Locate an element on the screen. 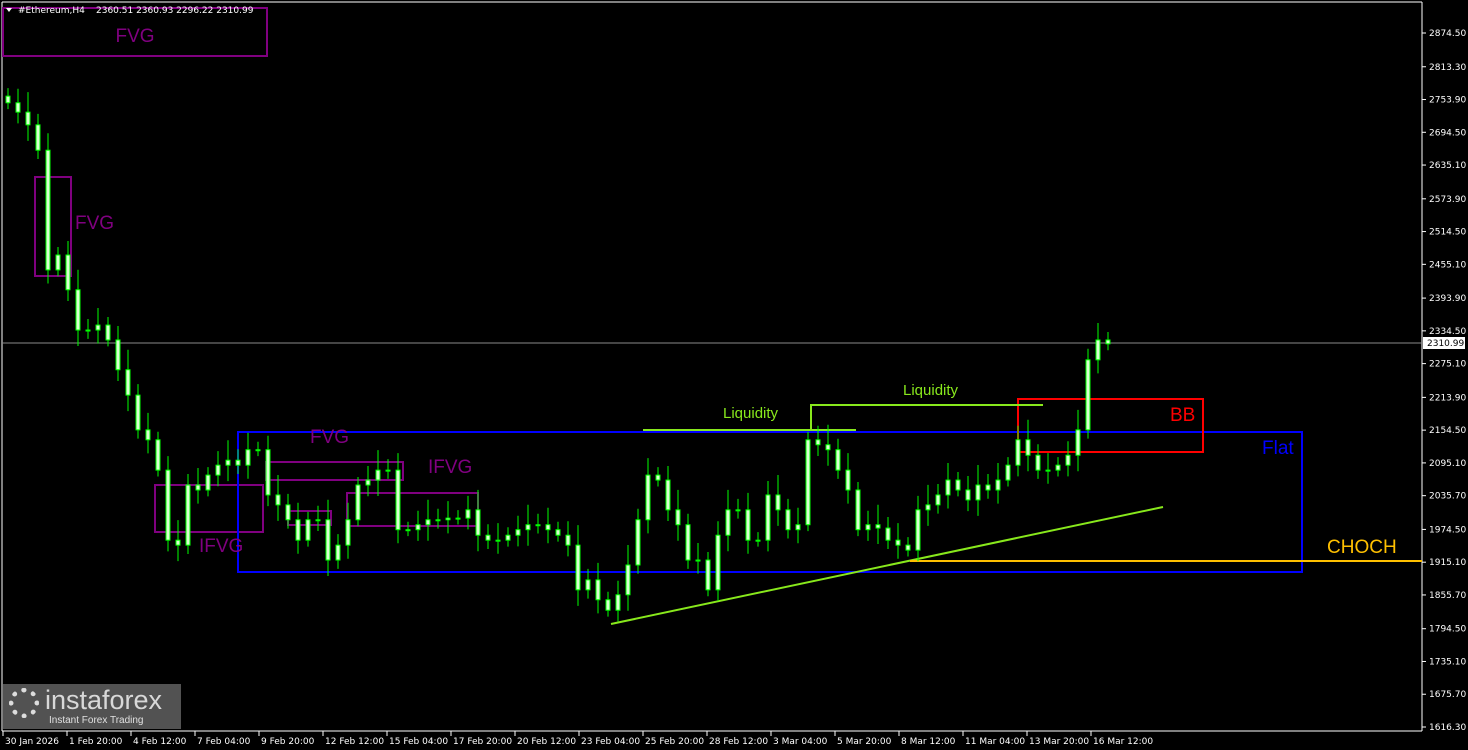 Image resolution: width=1468 pixels, height=750 pixels. symbol-label: #Ethereum,H4 is located at coordinates (51, 11).